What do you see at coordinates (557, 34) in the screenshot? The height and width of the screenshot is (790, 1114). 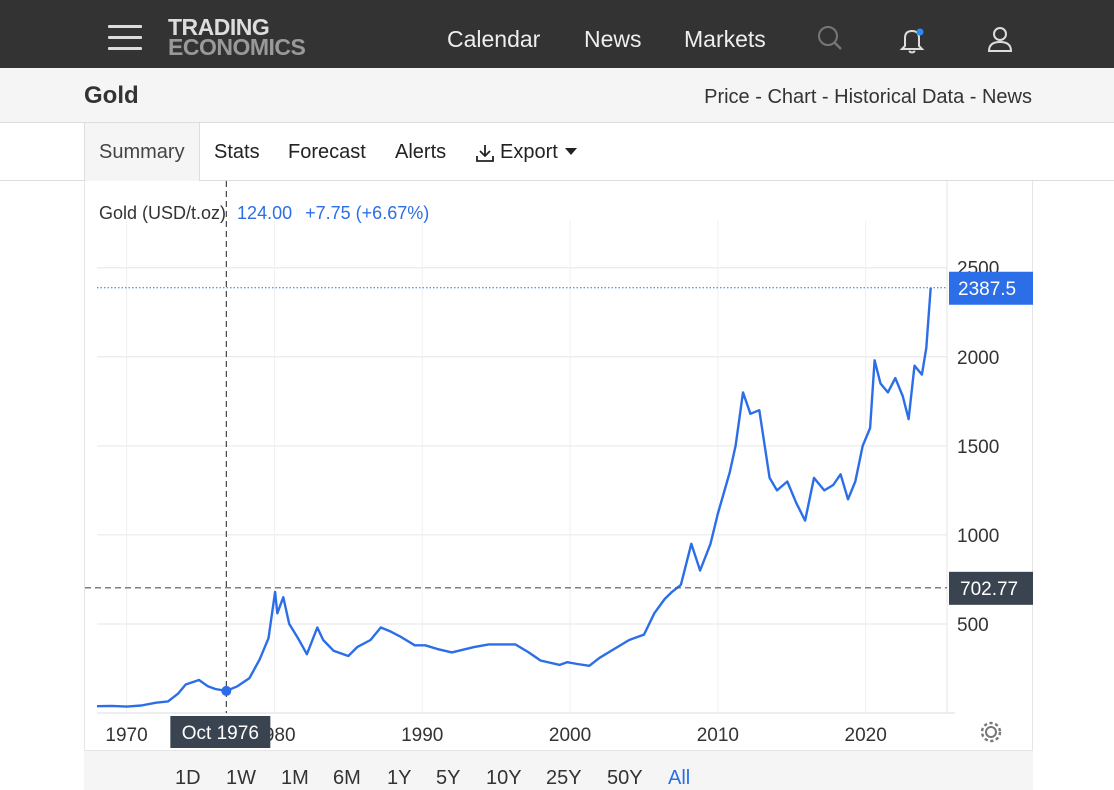 I see `top-navbar: TRADING ECONOMICS Calendar News Markets` at bounding box center [557, 34].